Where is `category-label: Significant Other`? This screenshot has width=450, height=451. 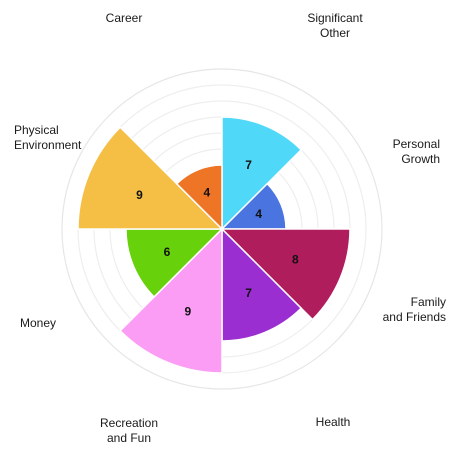 category-label: Significant Other is located at coordinates (335, 25).